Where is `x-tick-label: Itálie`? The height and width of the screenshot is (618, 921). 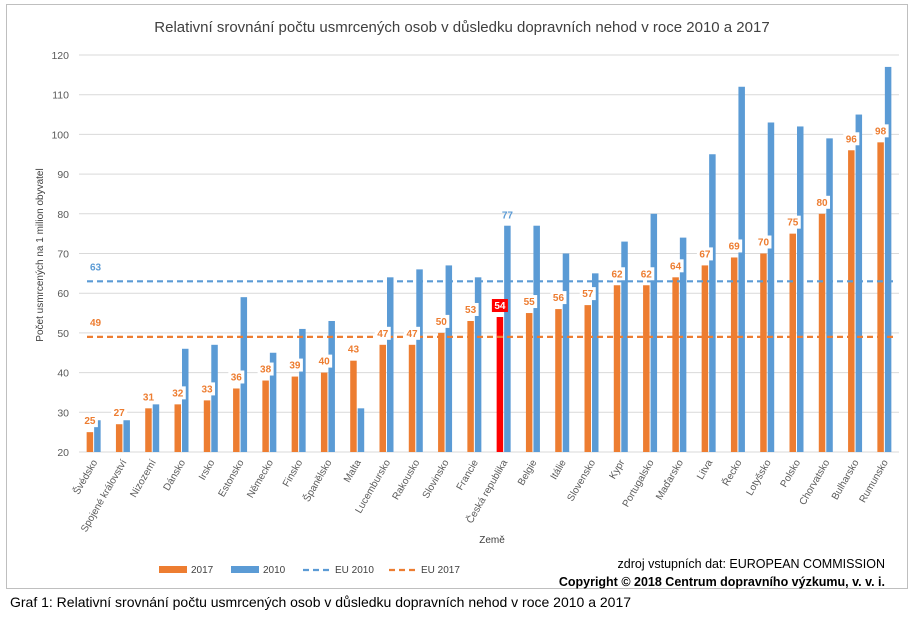 x-tick-label: Itálie is located at coordinates (559, 470).